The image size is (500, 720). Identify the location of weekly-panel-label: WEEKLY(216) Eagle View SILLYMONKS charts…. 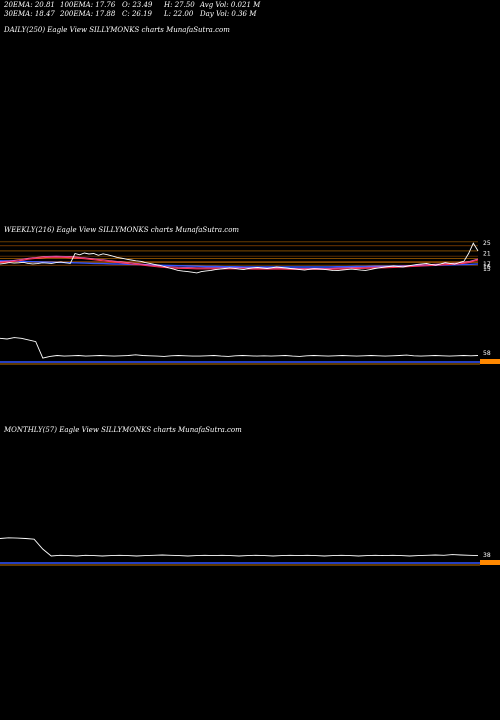
(122, 230).